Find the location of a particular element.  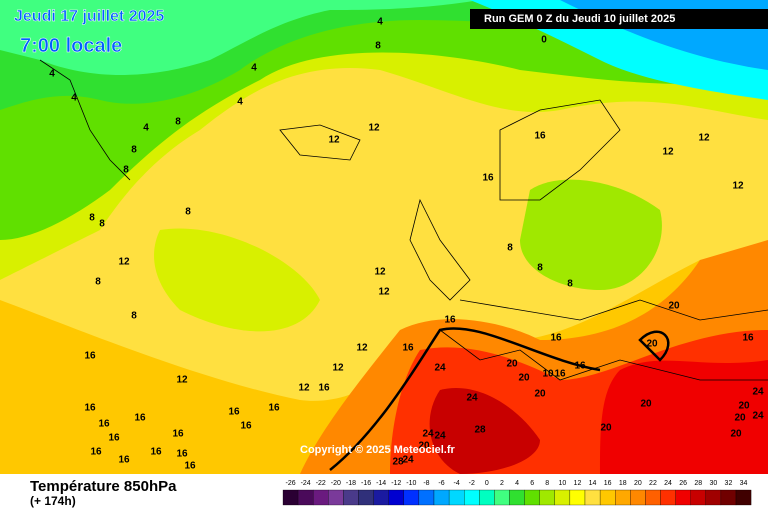

scale-label: -16 is located at coordinates (366, 483).